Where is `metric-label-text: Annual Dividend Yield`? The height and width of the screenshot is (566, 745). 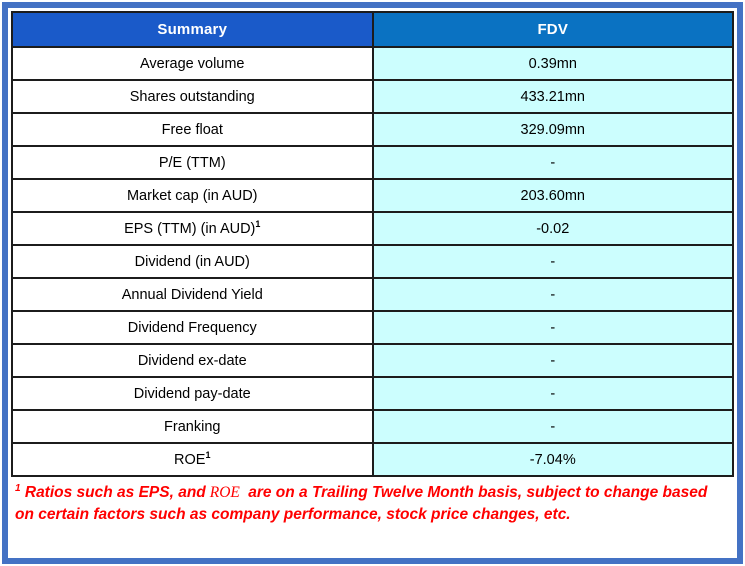 metric-label-text: Annual Dividend Yield is located at coordinates (192, 294).